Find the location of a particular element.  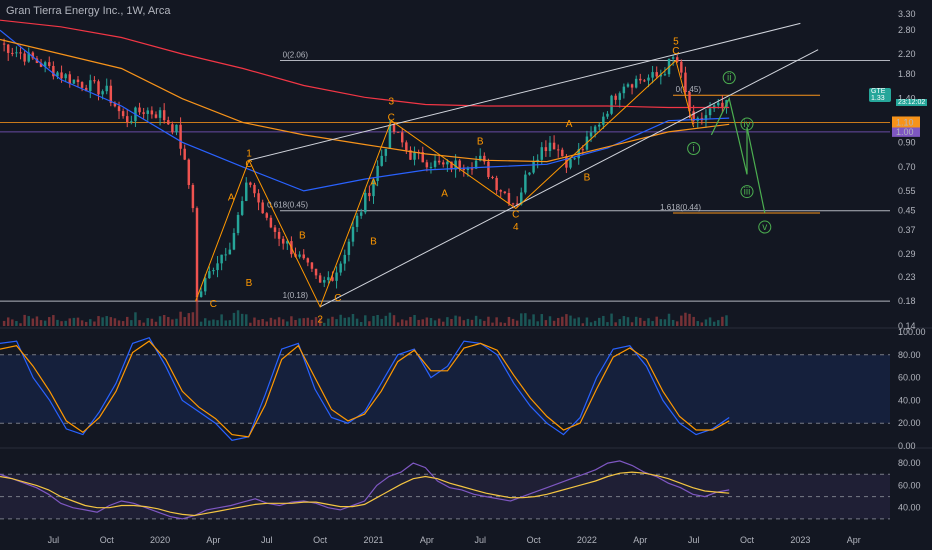

date-axis-tick-label: 2022 is located at coordinates (587, 540).